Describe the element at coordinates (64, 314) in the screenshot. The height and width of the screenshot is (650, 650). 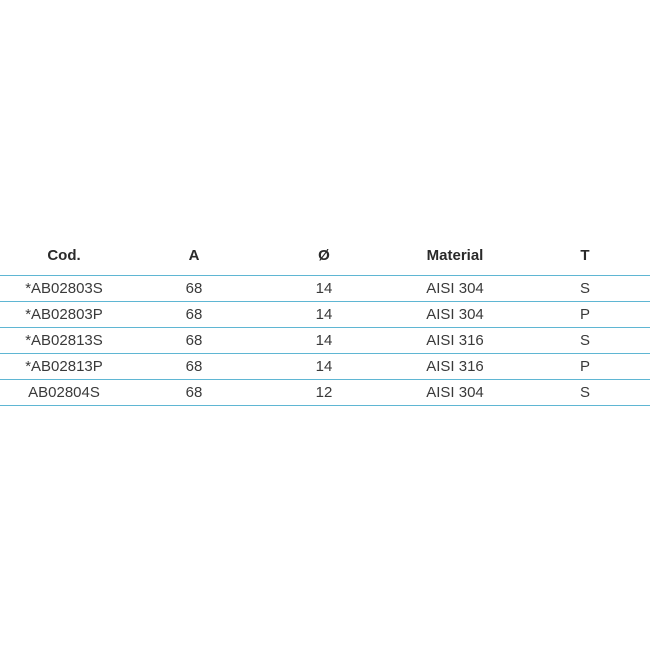
I see `cell-code: *AB02803P` at that location.